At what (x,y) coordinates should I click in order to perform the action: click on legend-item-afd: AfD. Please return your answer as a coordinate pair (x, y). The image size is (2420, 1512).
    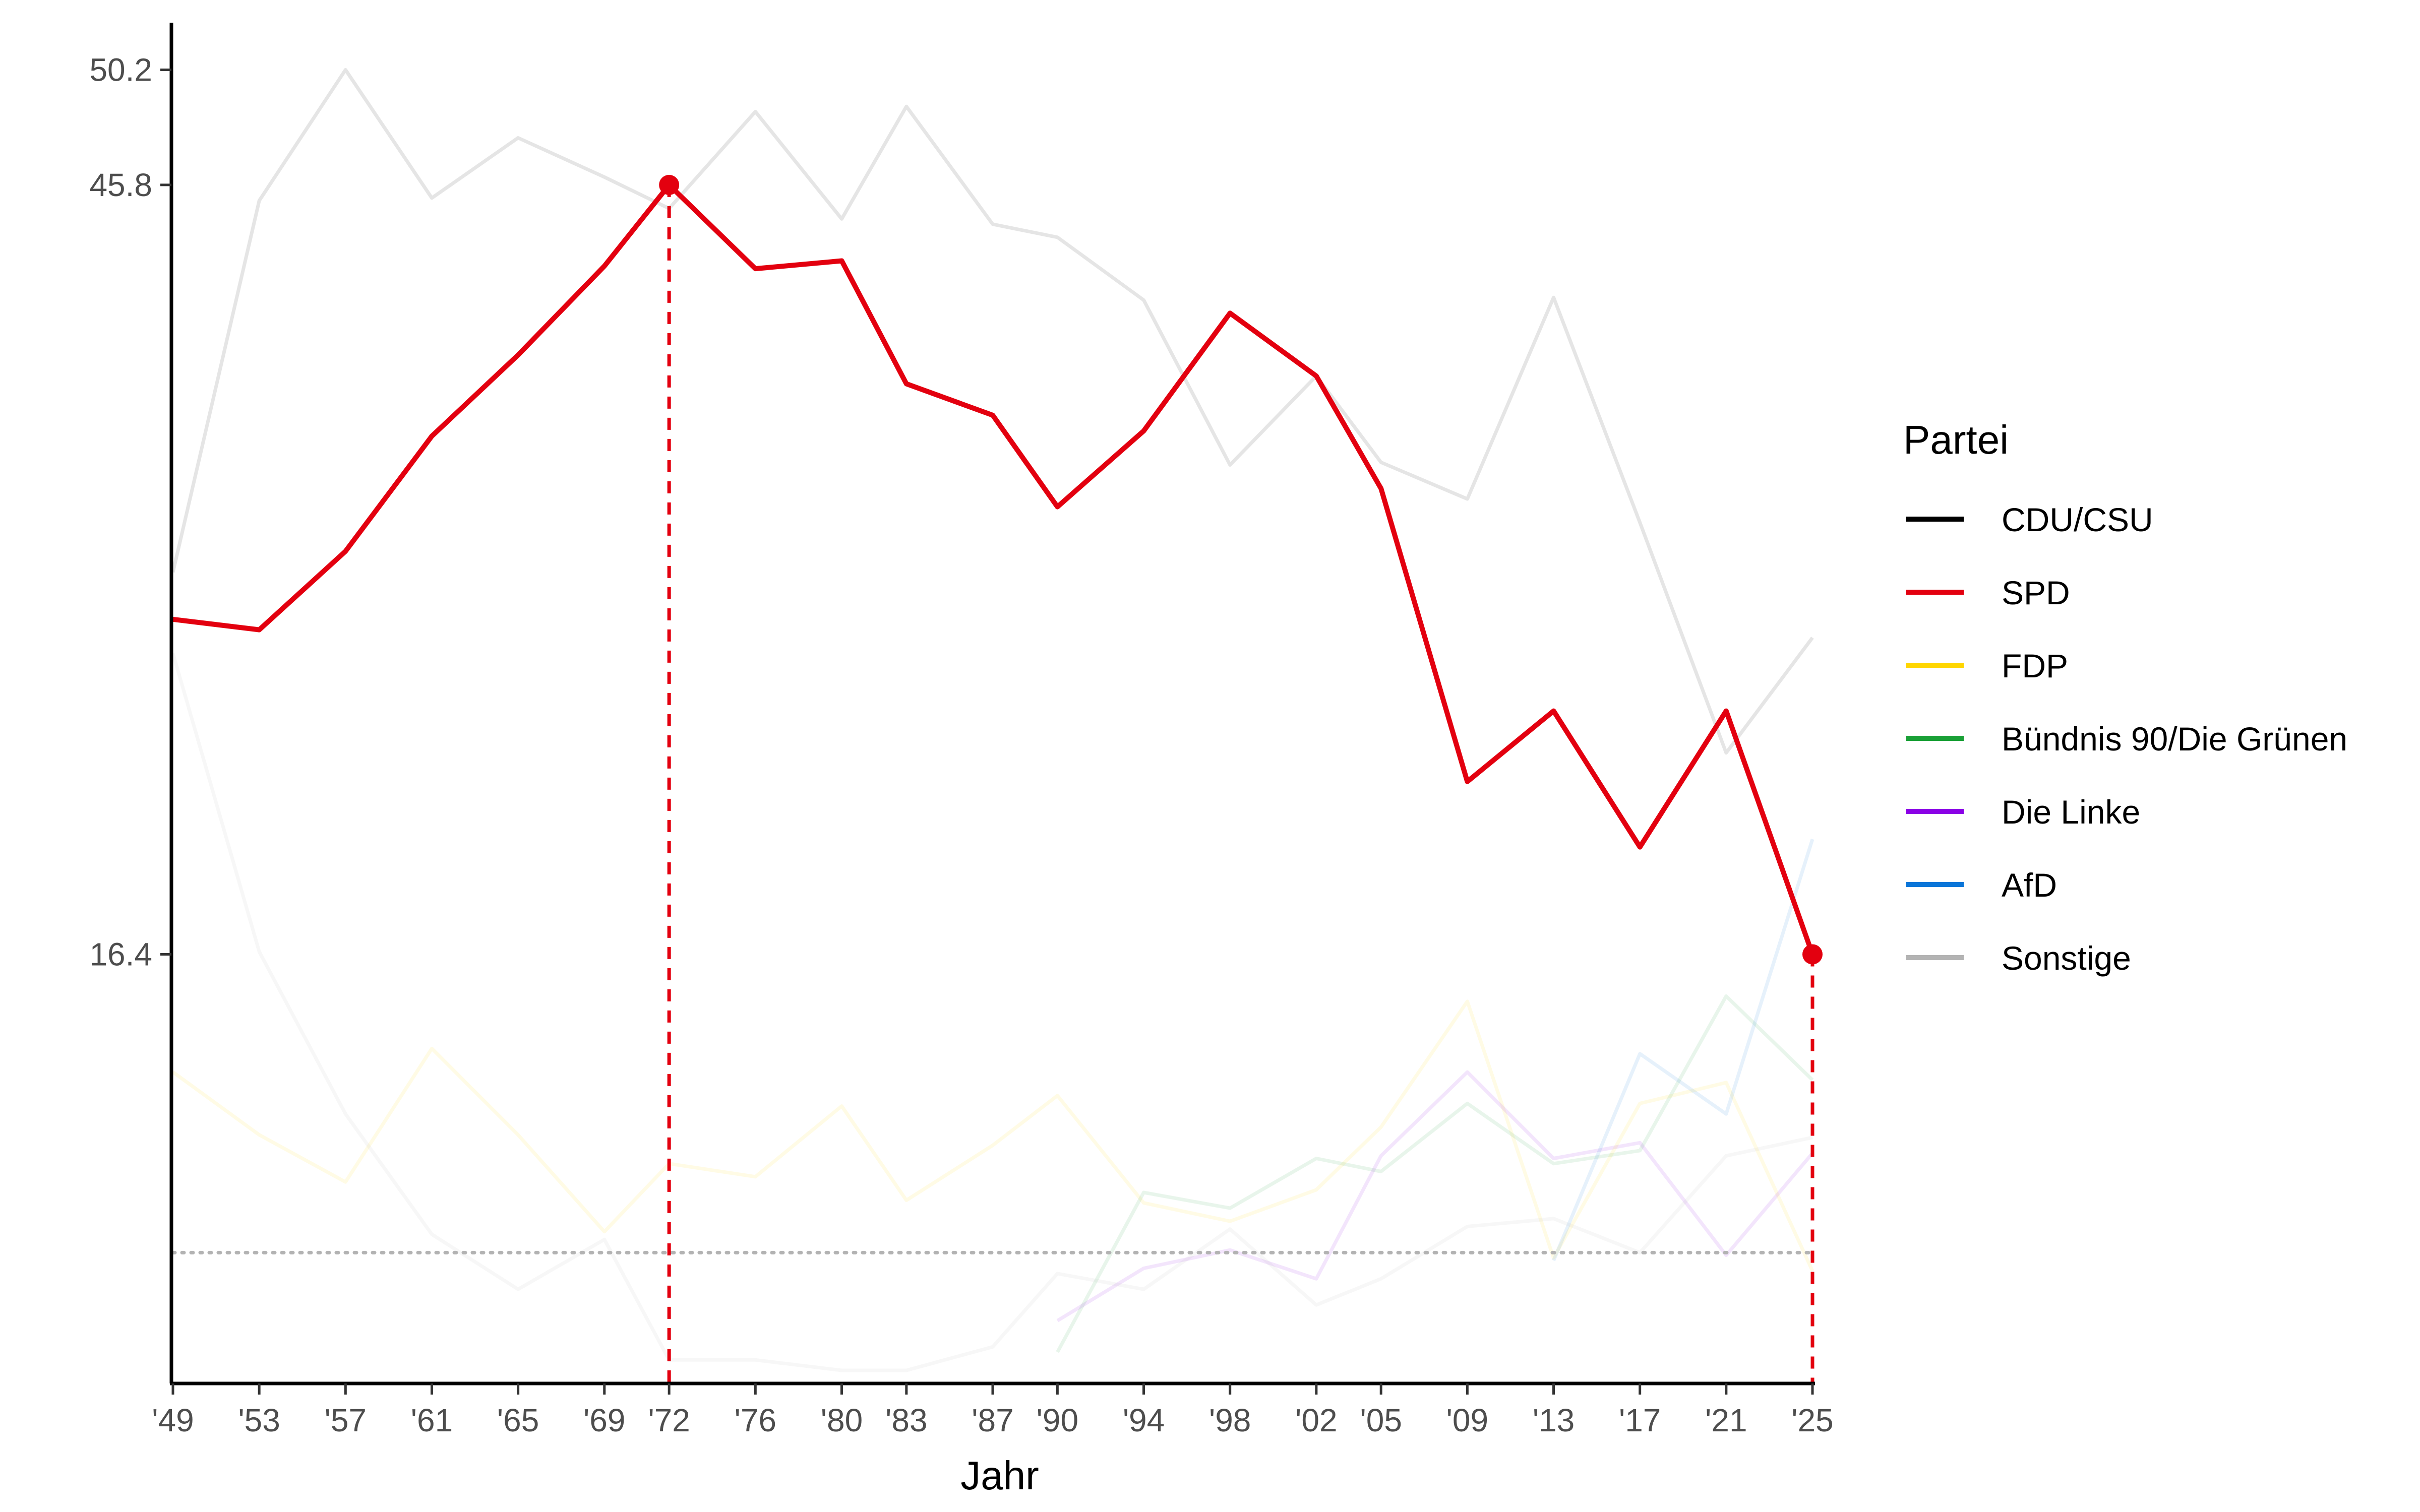
    Looking at the image, I should click on (1981, 885).